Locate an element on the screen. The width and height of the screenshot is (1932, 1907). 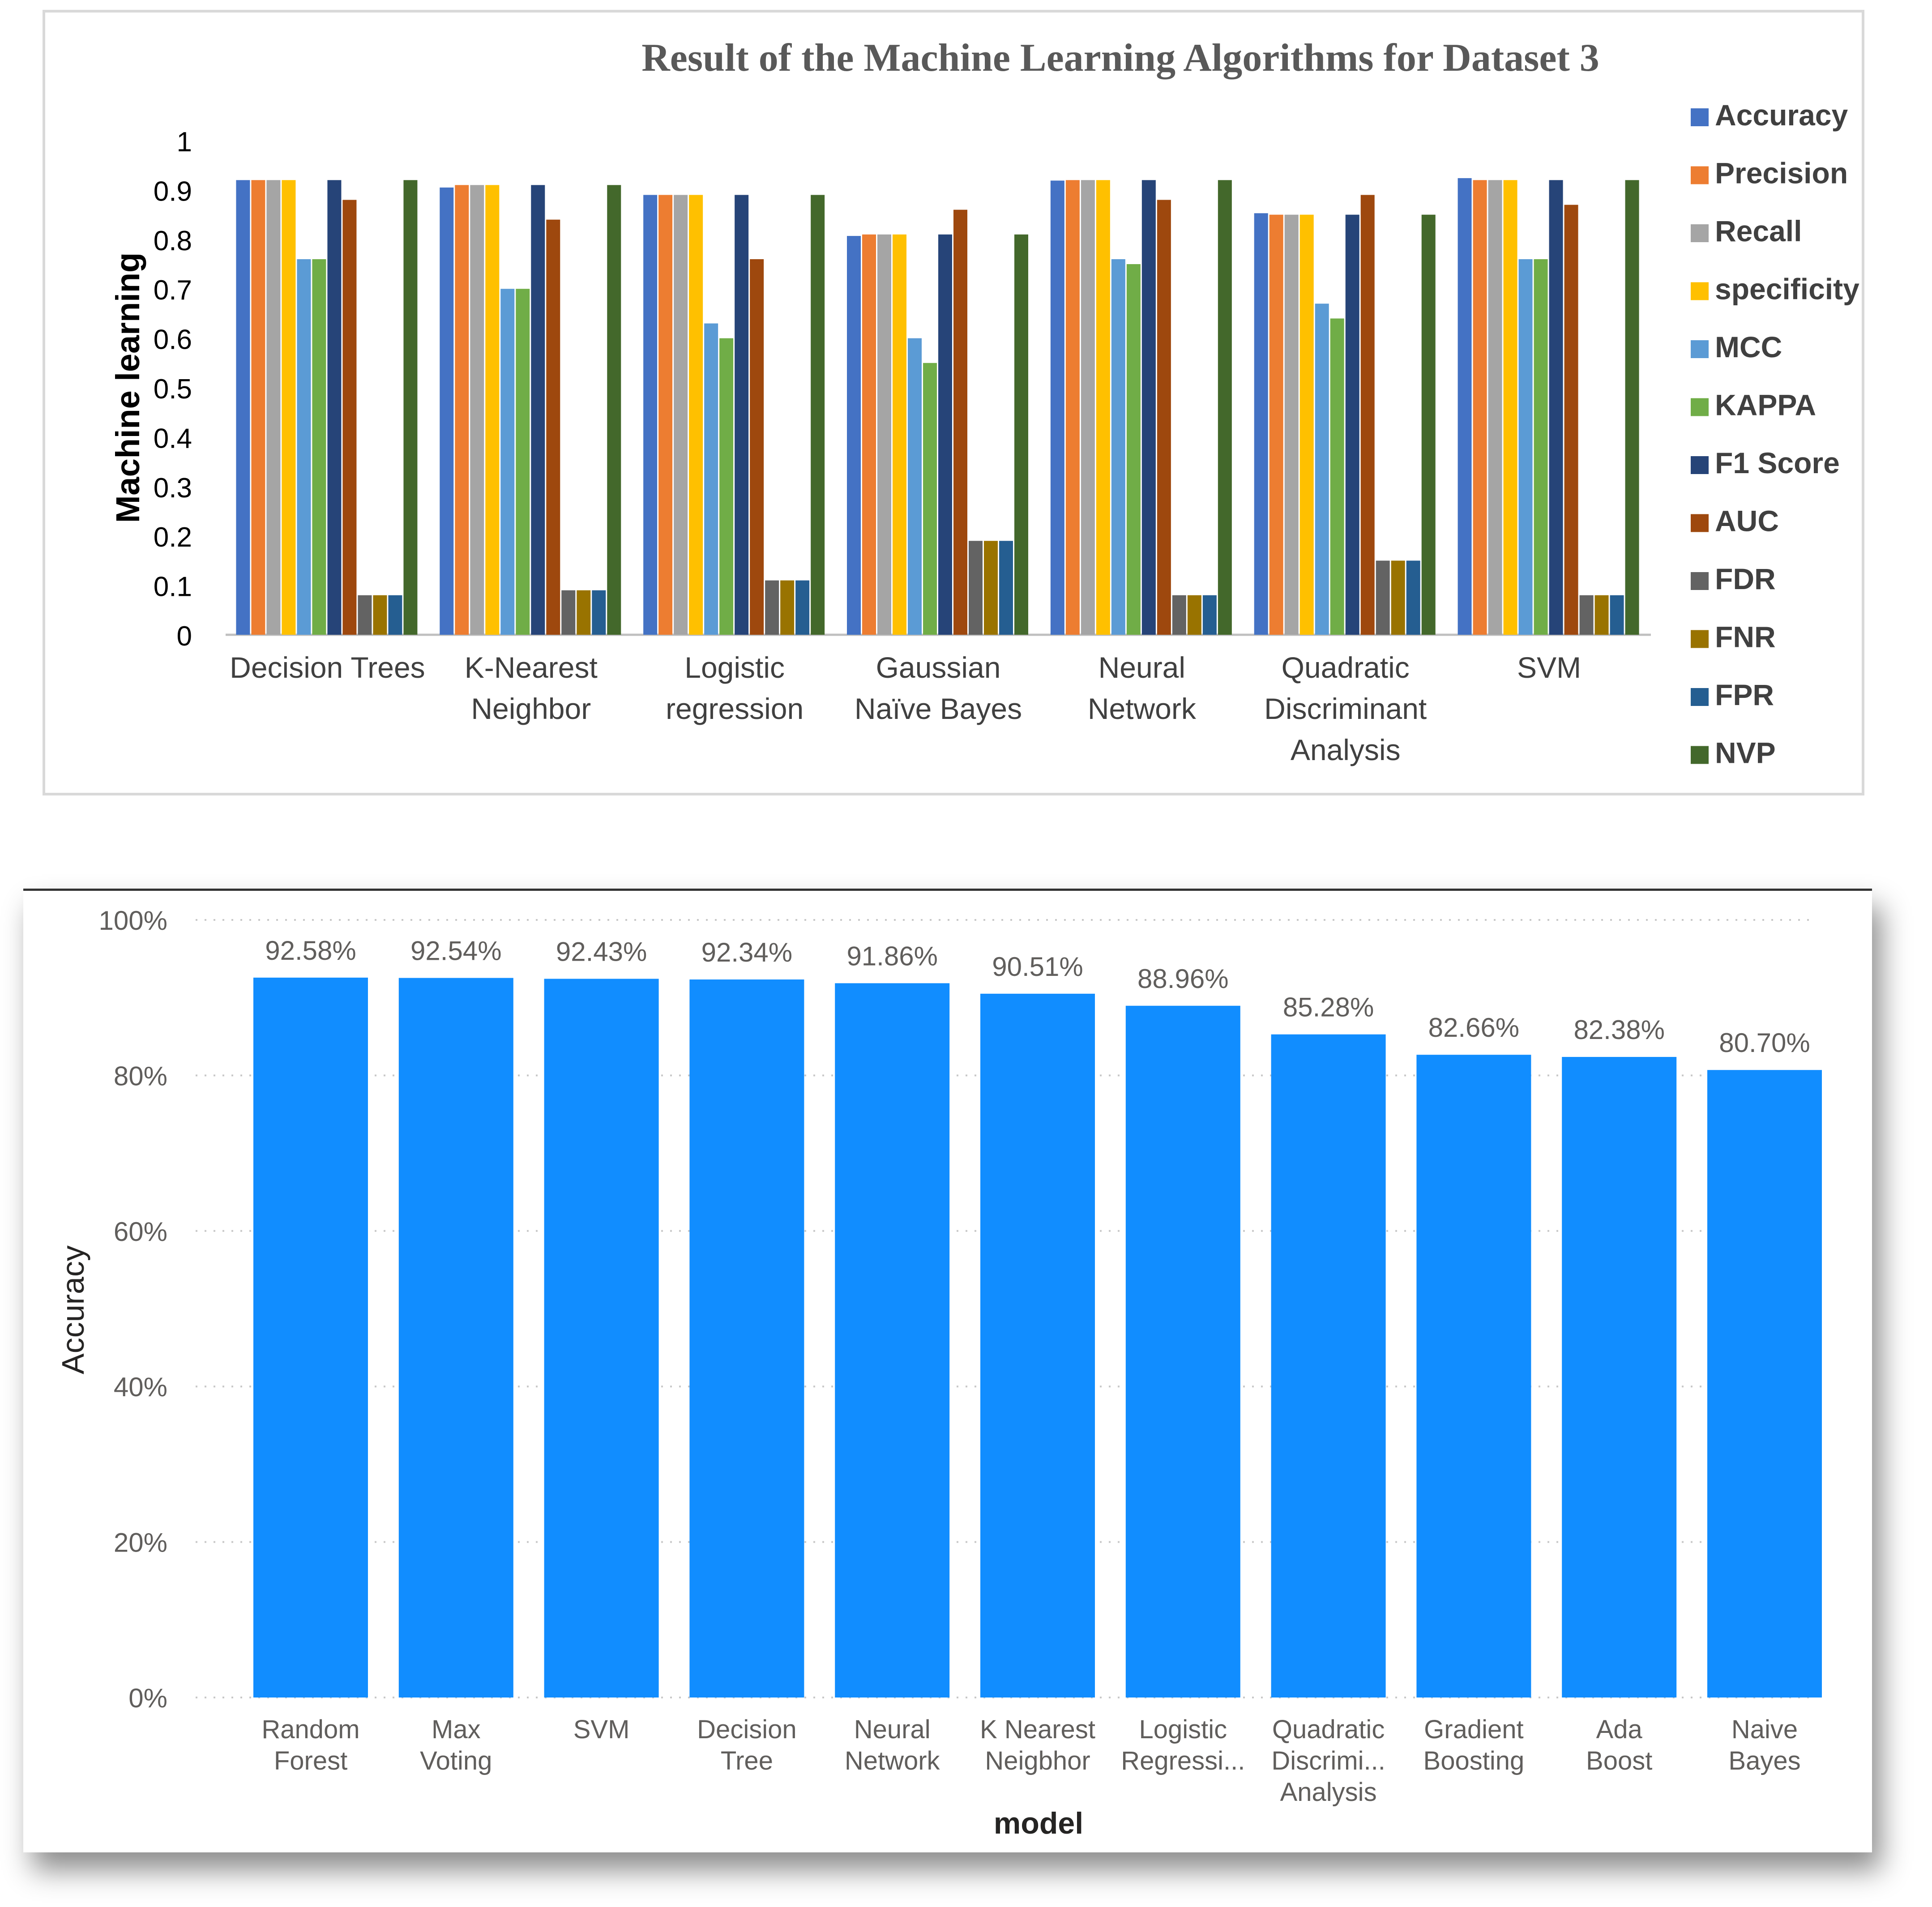
chart1-legend-label: specificity is located at coordinates (1787, 289).